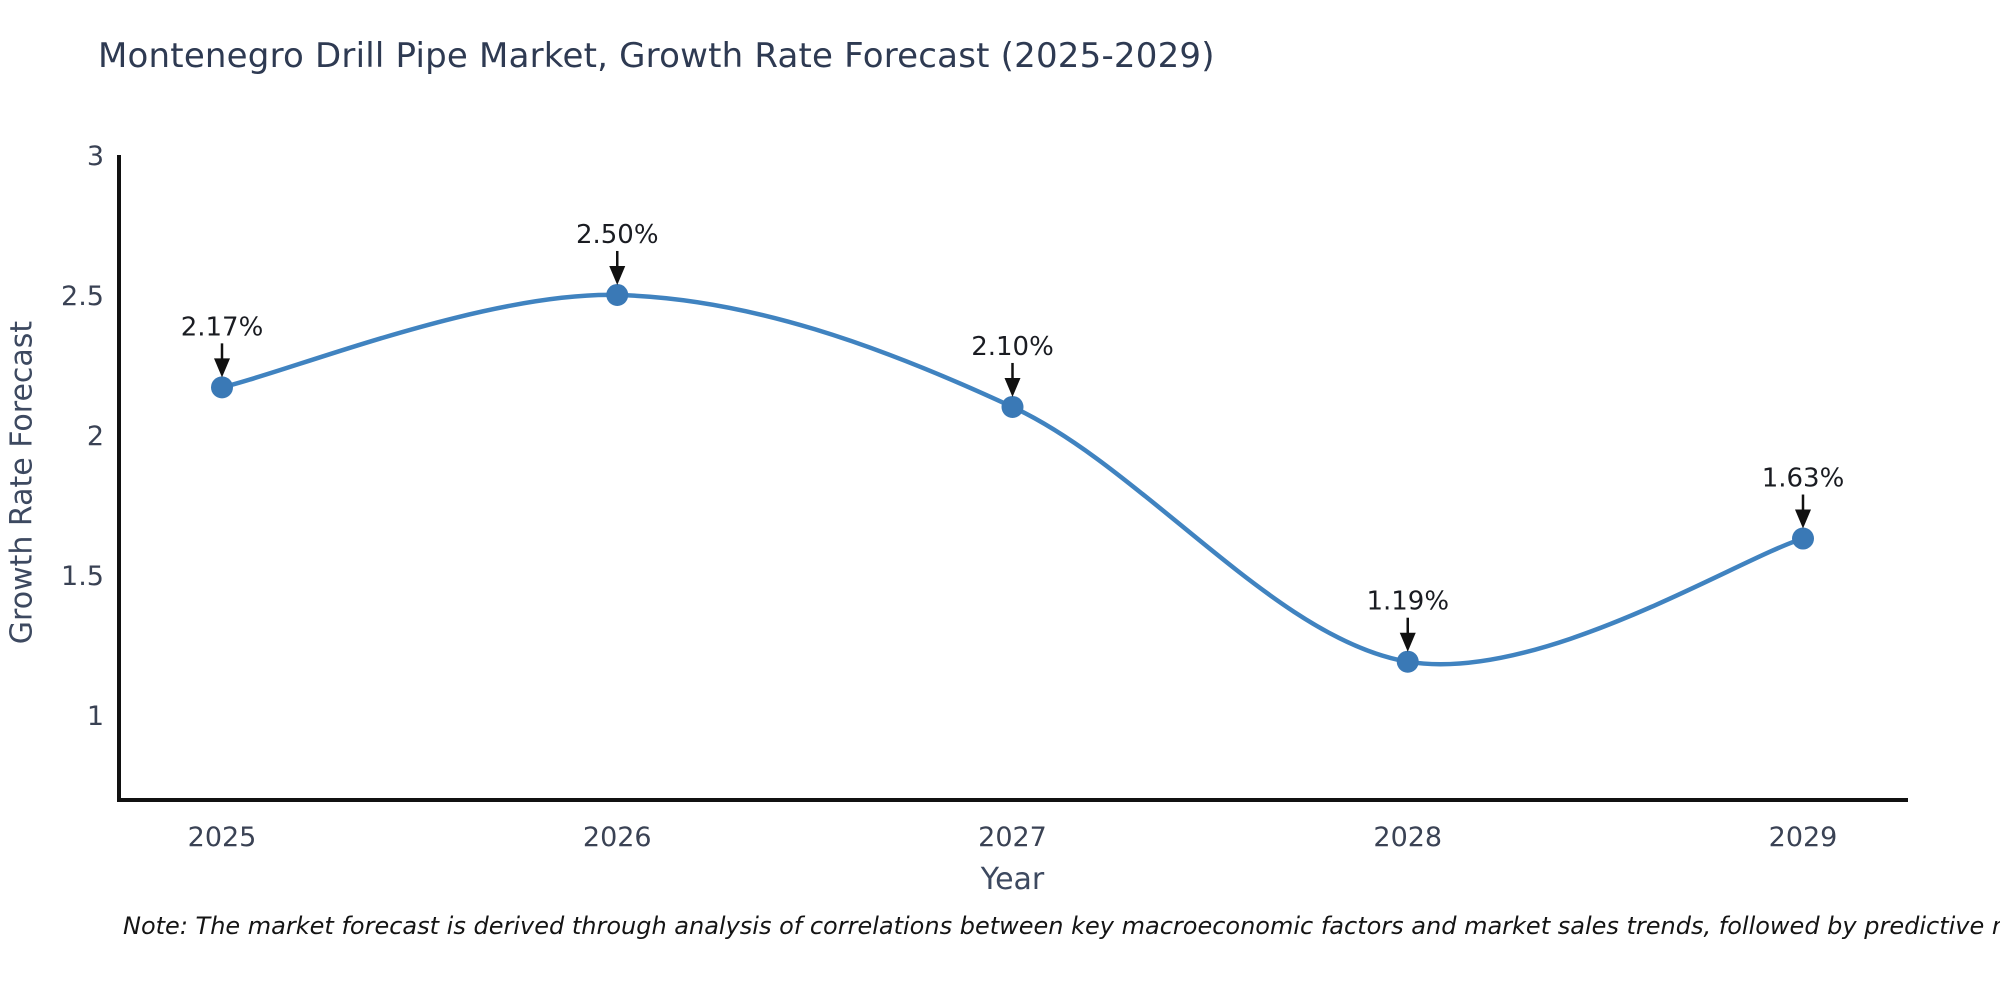 The width and height of the screenshot is (2000, 1000). I want to click on annotation-label: 2.50%, so click(617, 235).